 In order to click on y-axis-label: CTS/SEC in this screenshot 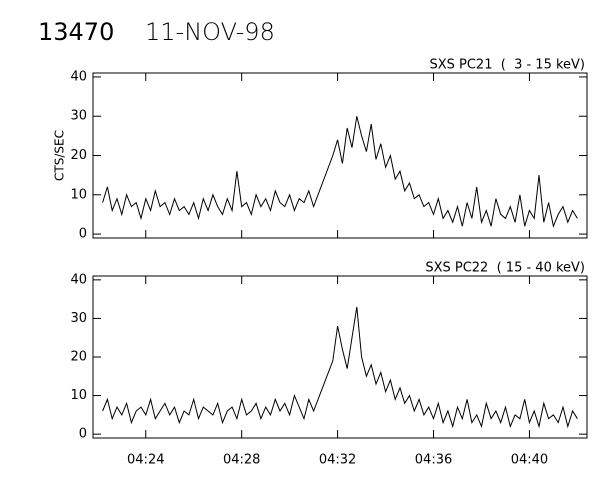, I will do `click(60, 155)`.